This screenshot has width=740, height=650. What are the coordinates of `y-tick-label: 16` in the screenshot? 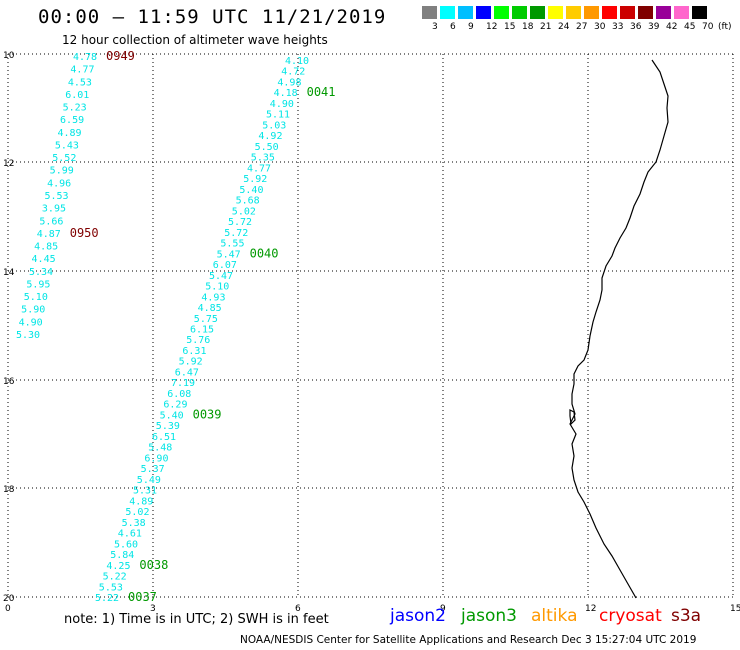 It's located at (9, 382).